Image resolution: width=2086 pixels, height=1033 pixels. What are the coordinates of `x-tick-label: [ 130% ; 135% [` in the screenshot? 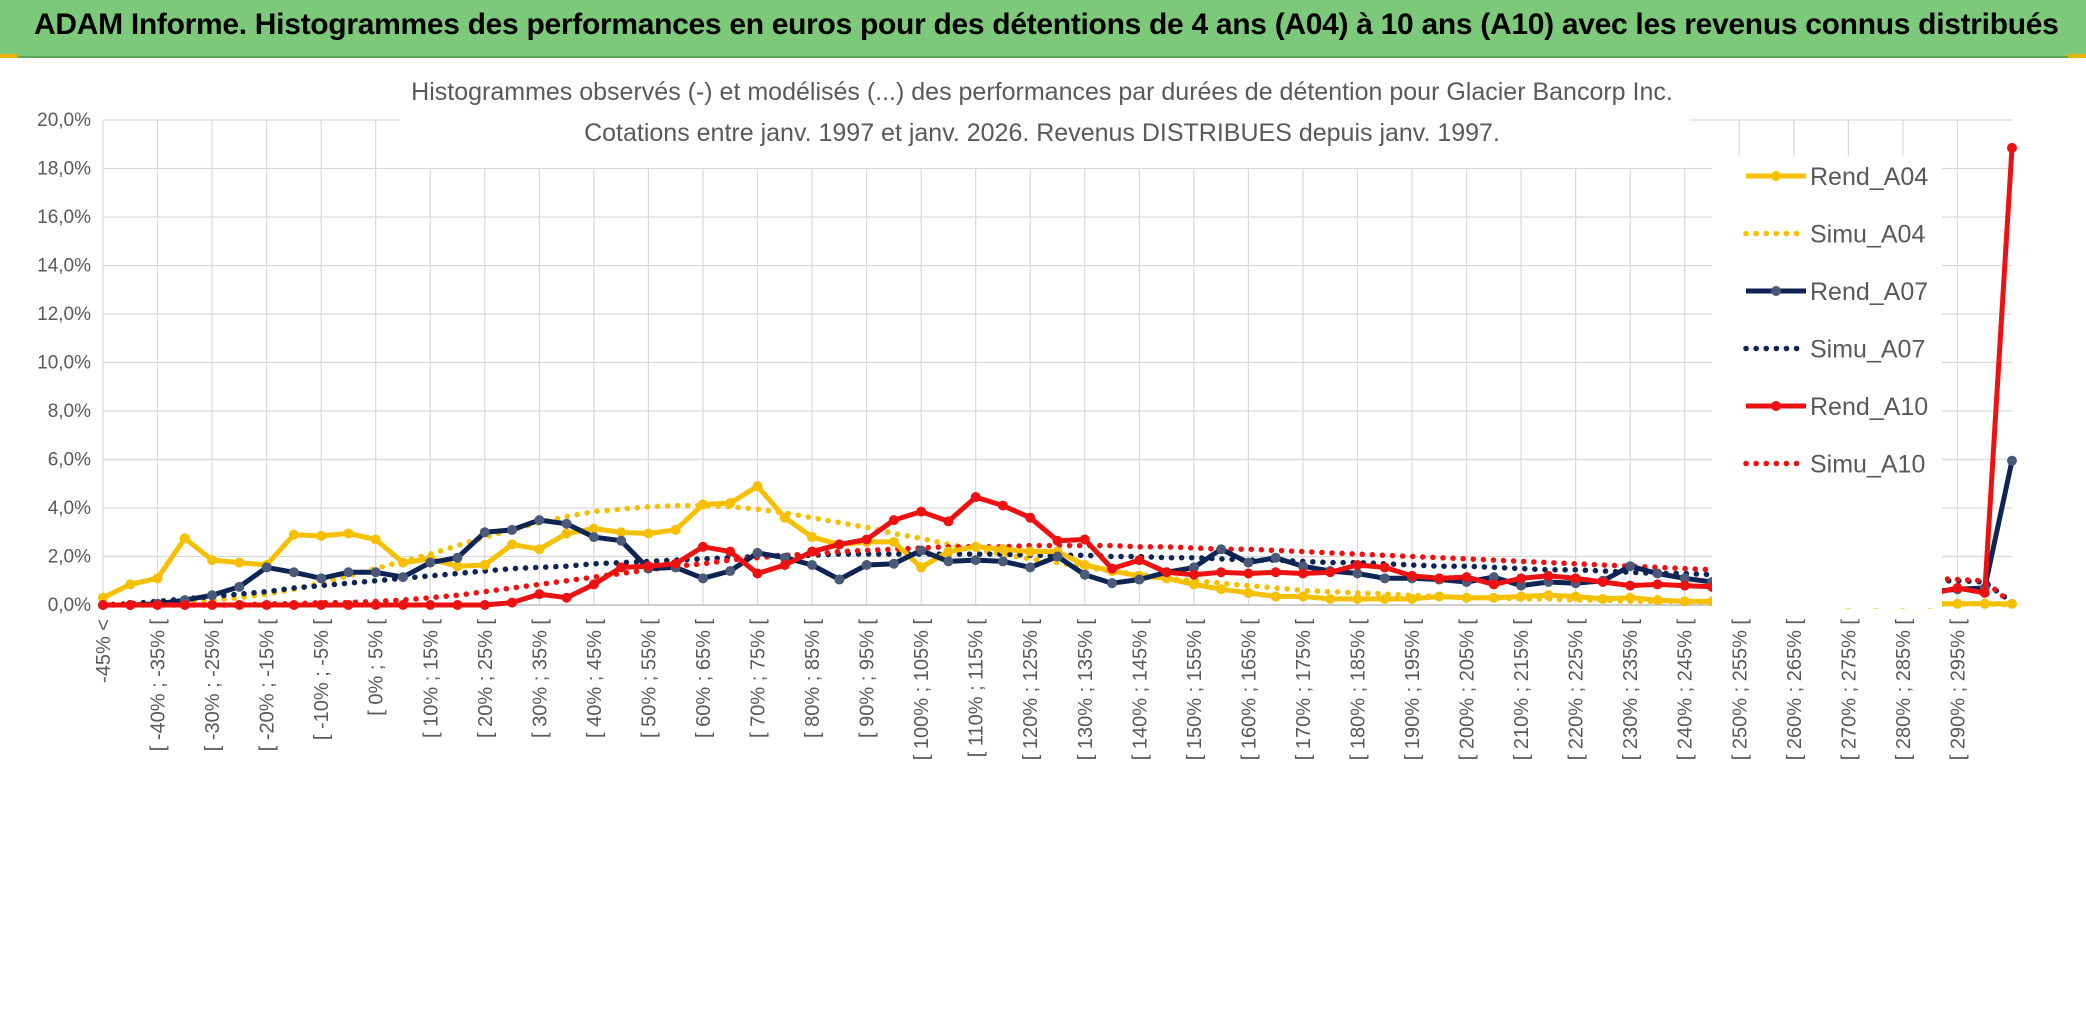 It's located at (1086, 690).